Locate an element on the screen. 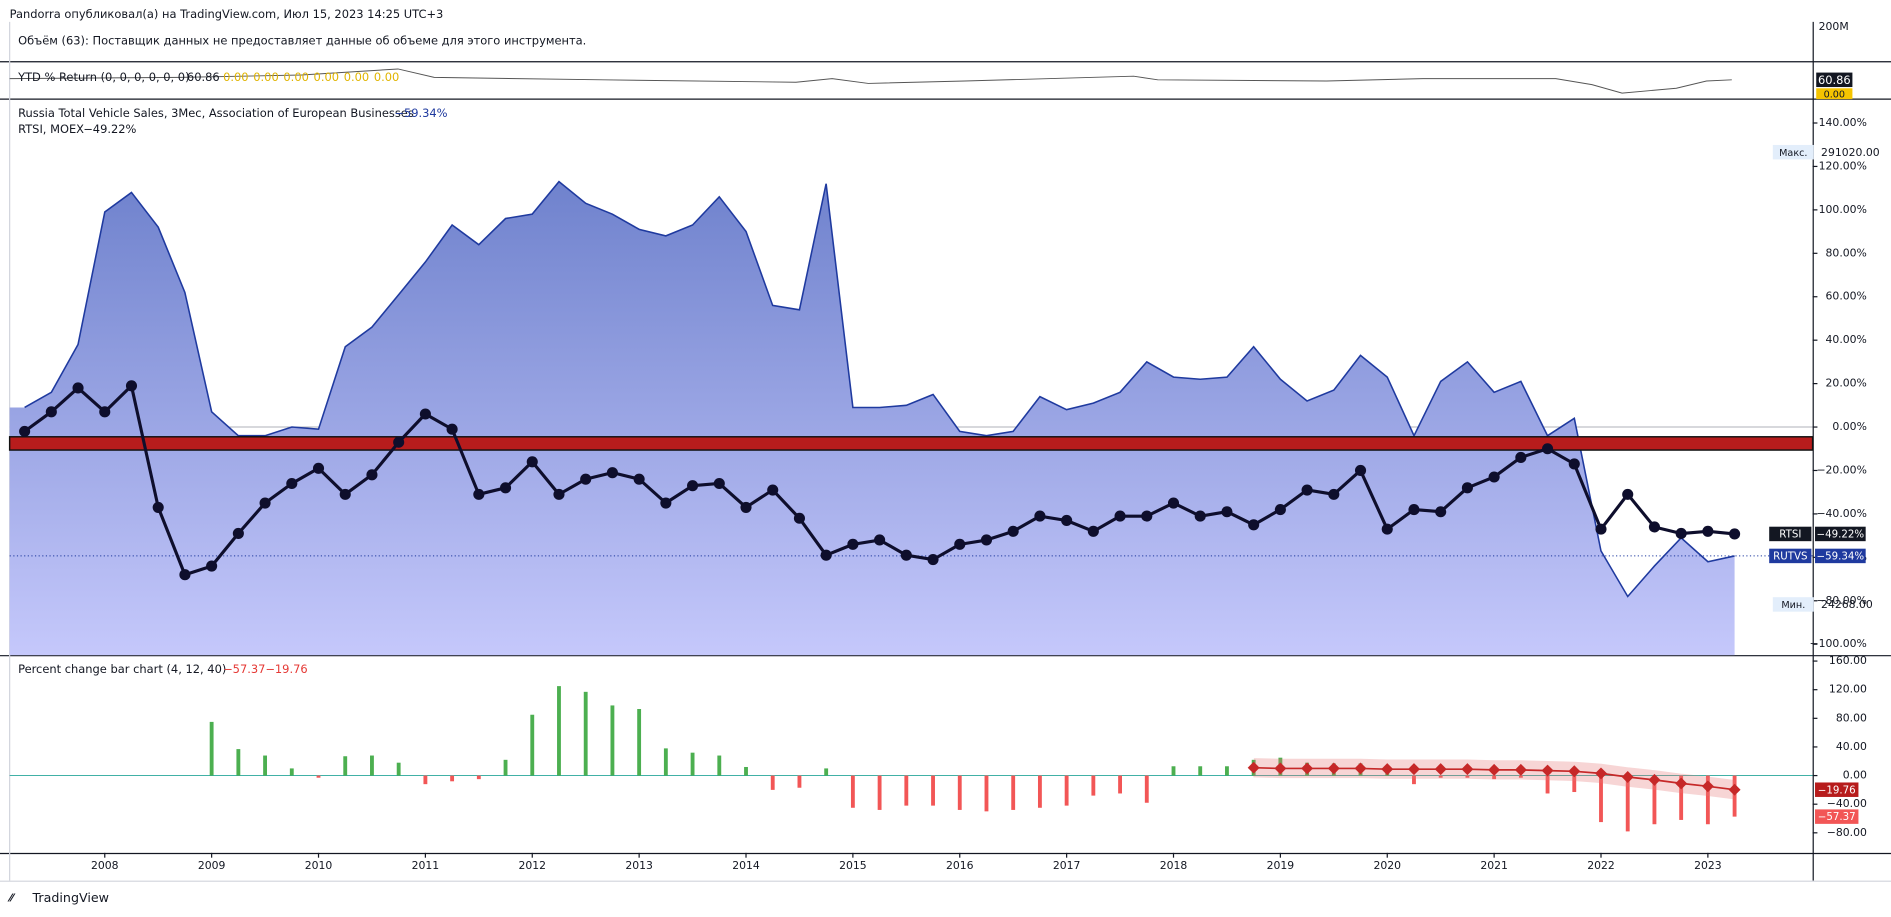 The image size is (1891, 917). x-tick-label: 2010 is located at coordinates (319, 865).